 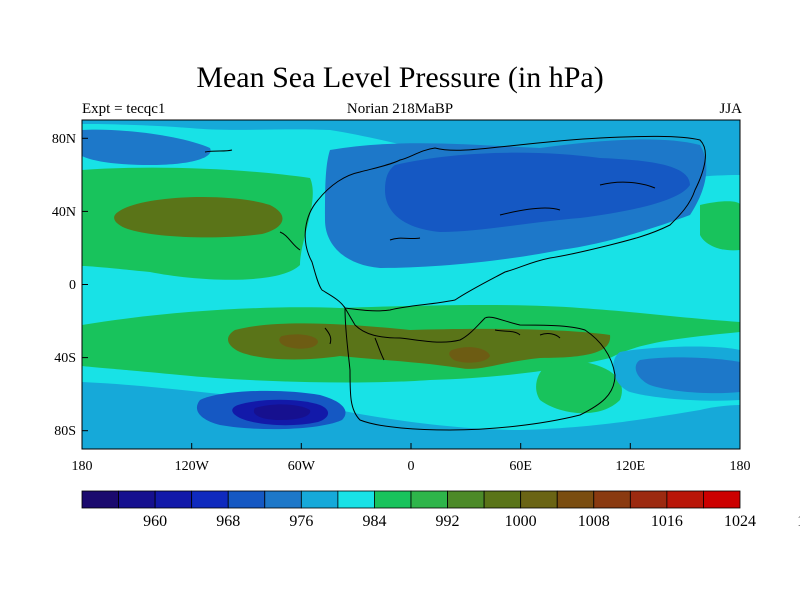 I want to click on east-green-patch, so click(x=720, y=226).